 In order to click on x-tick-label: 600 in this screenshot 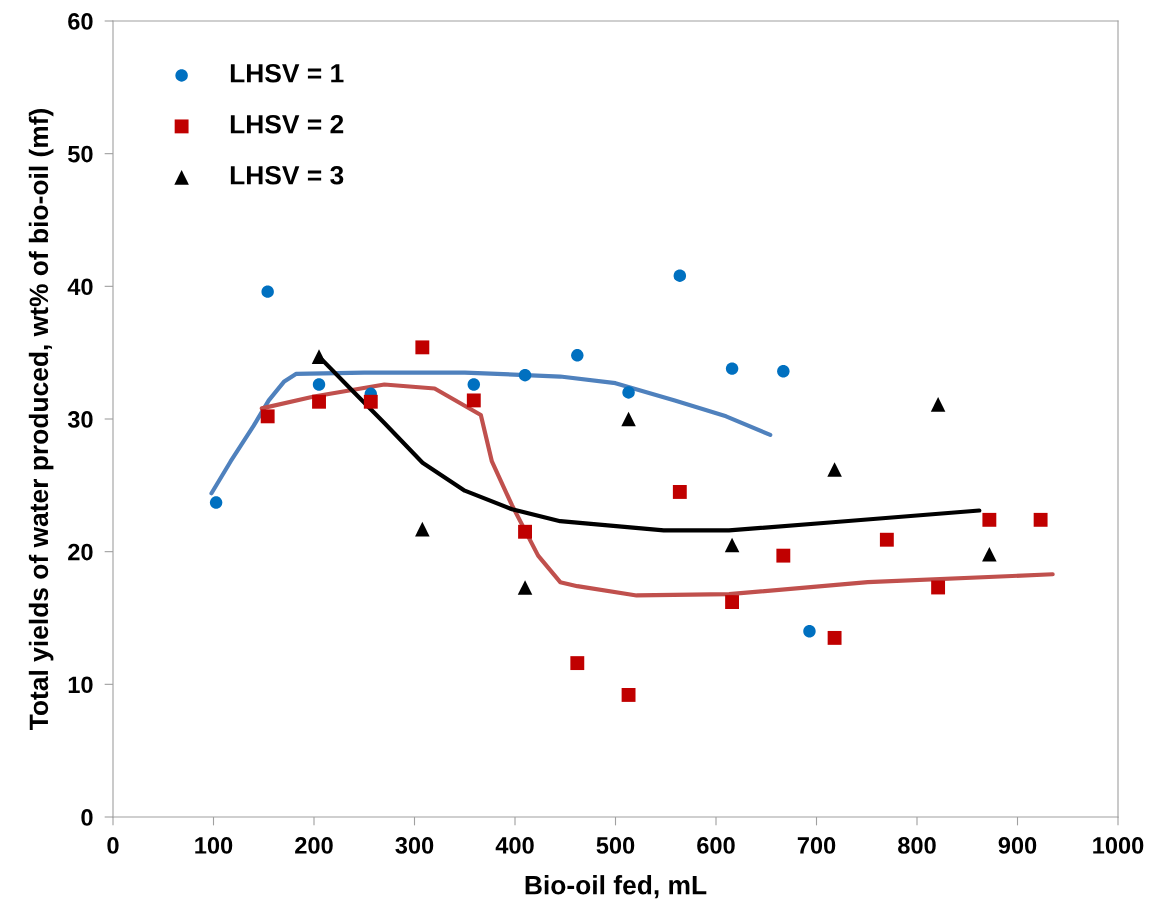, I will do `click(716, 845)`.